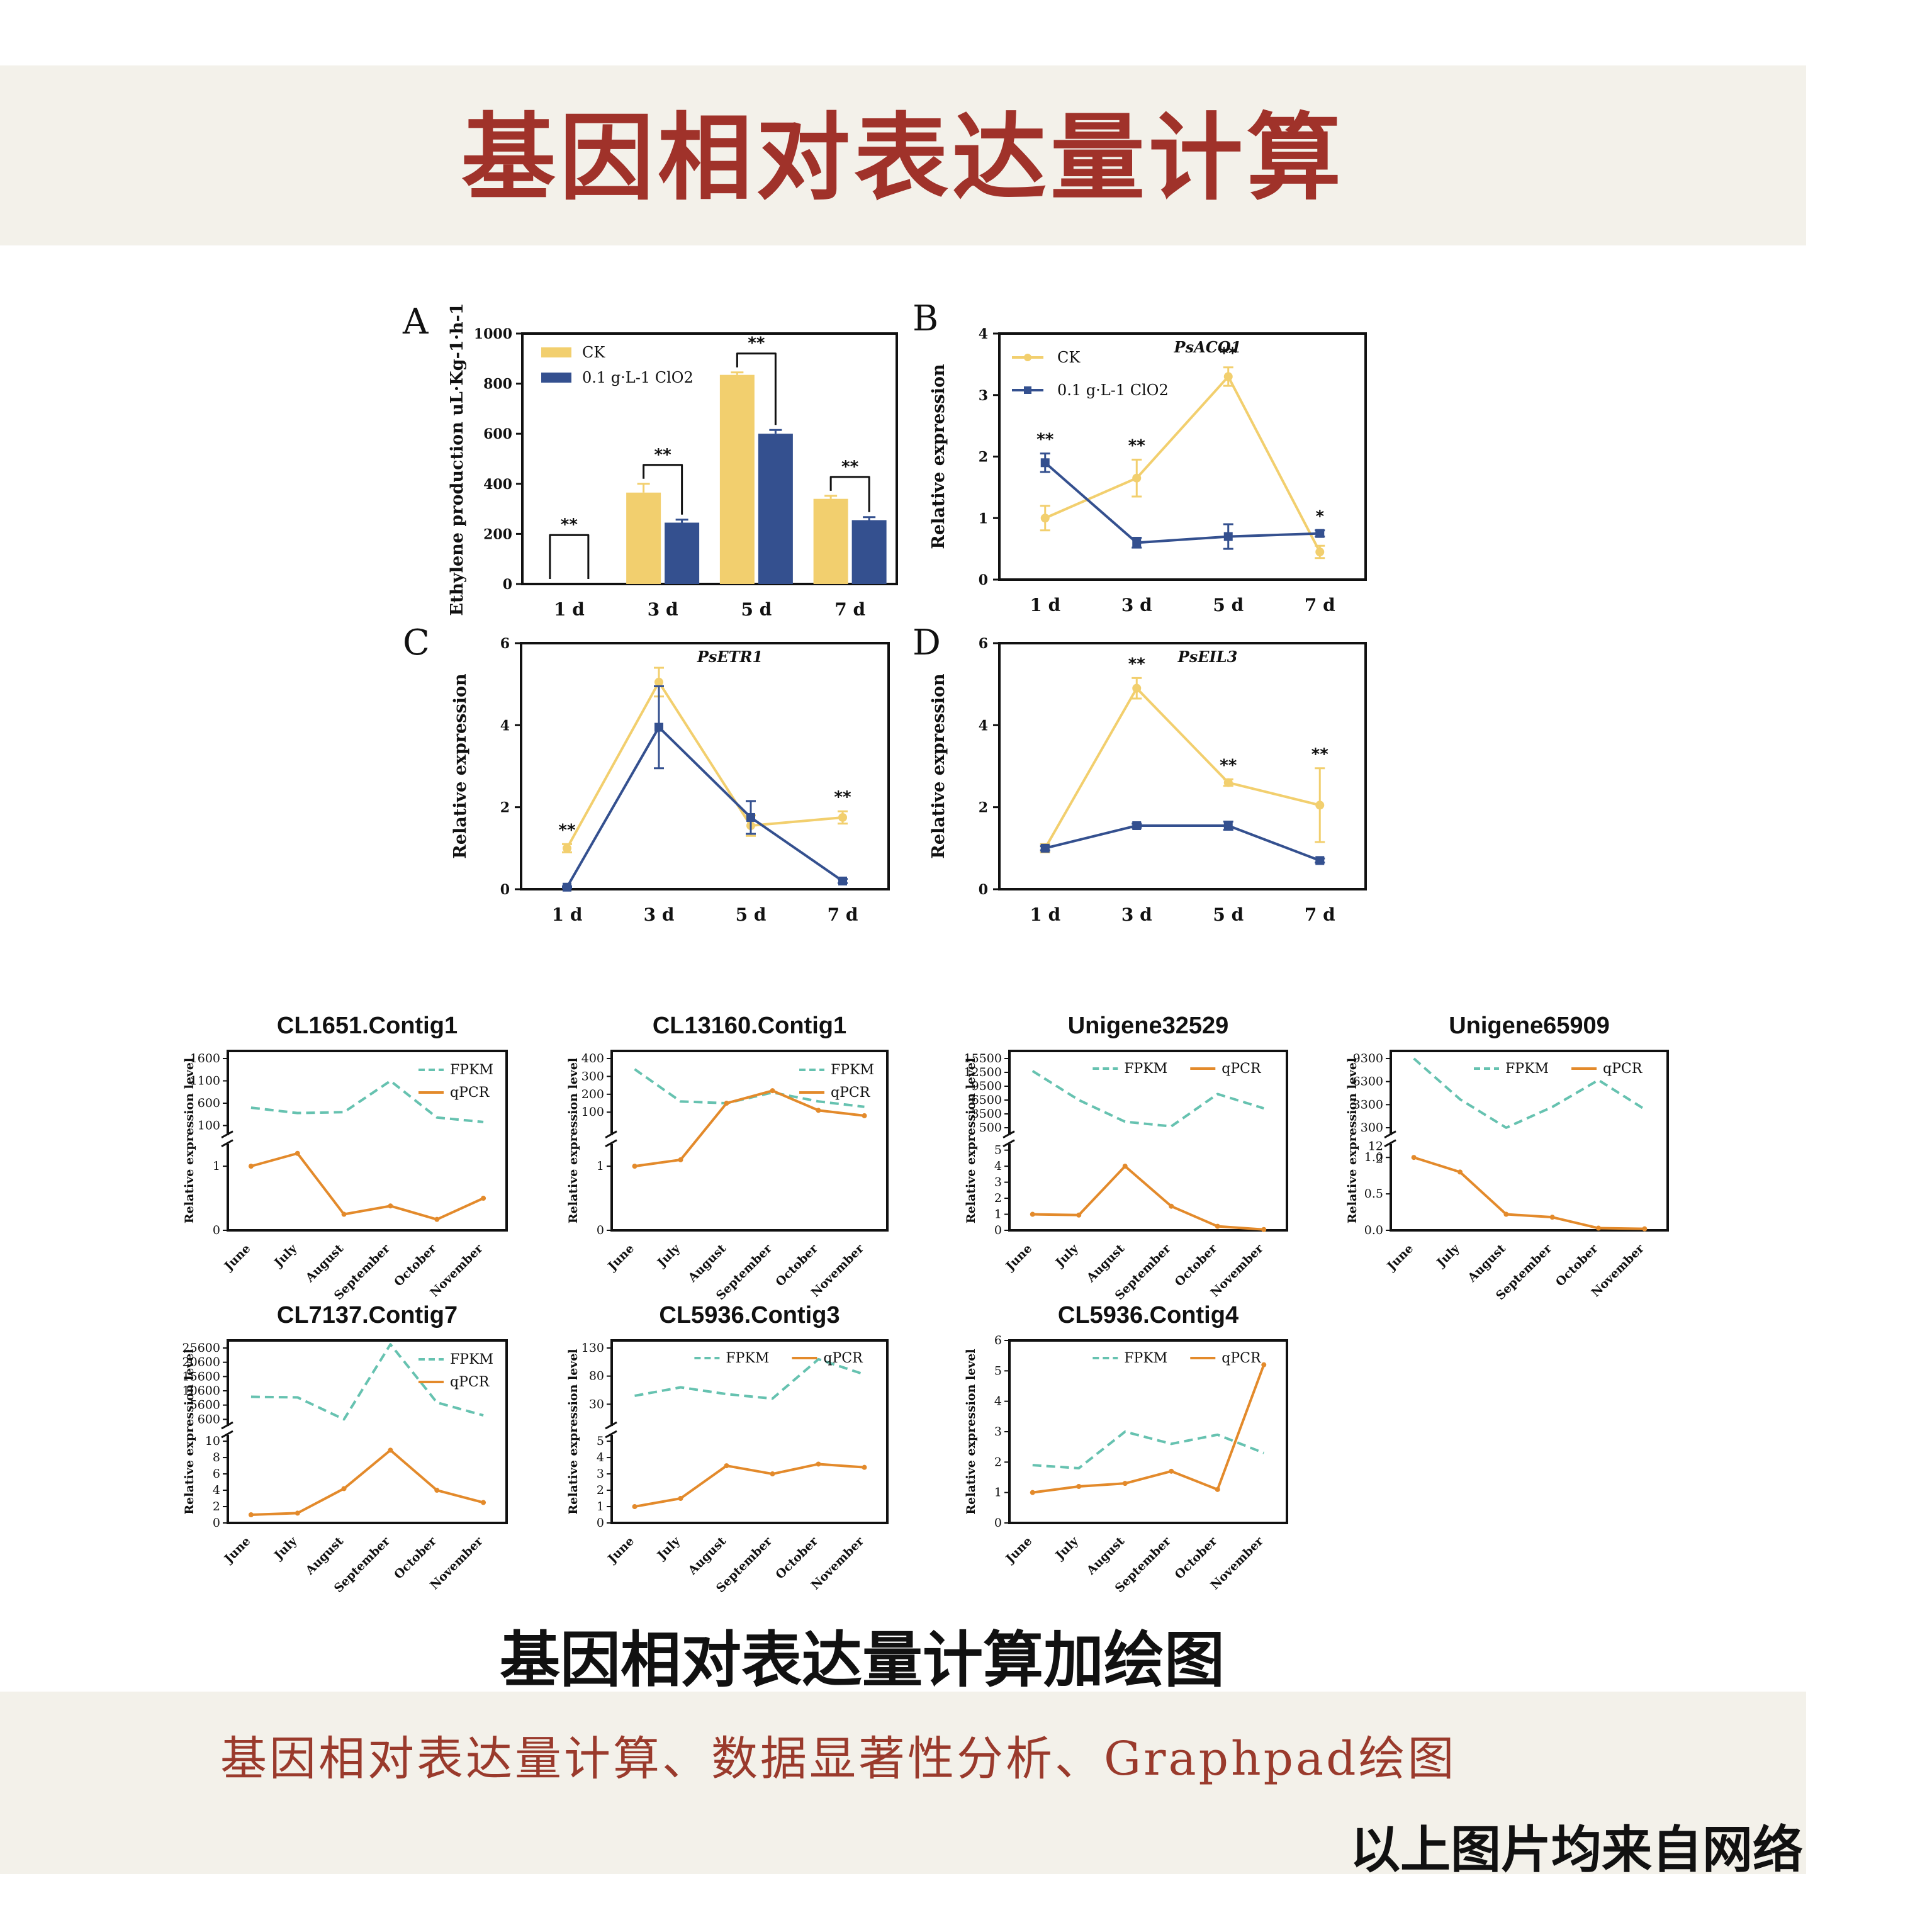 The width and height of the screenshot is (1932, 1932). What do you see at coordinates (367, 1315) in the screenshot?
I see `small-chart-5-title: CL7137.Contig7` at bounding box center [367, 1315].